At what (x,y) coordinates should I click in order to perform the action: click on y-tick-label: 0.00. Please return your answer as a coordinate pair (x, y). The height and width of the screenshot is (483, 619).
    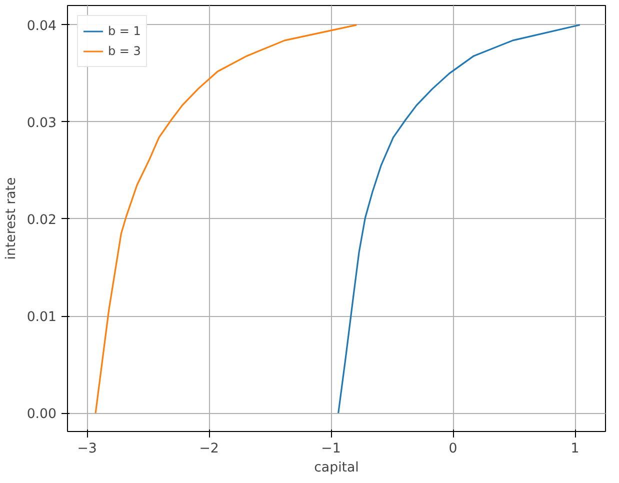
    Looking at the image, I should click on (41, 414).